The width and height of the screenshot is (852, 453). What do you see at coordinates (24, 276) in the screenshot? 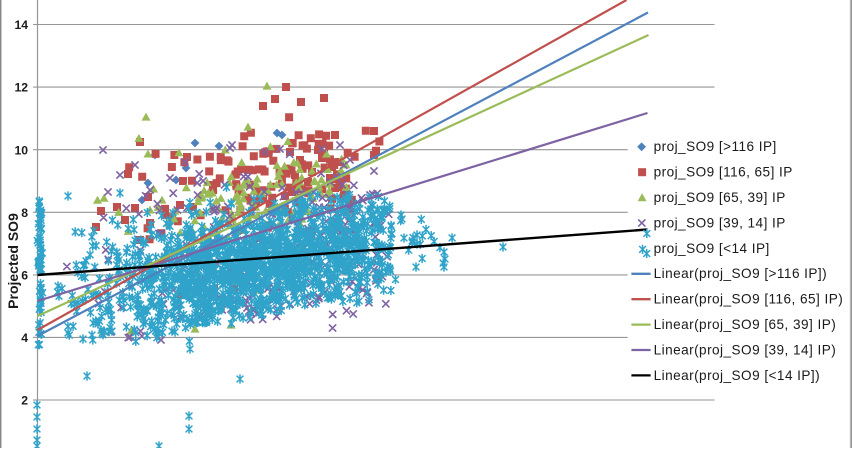
I see `svg-text: 6` at bounding box center [24, 276].